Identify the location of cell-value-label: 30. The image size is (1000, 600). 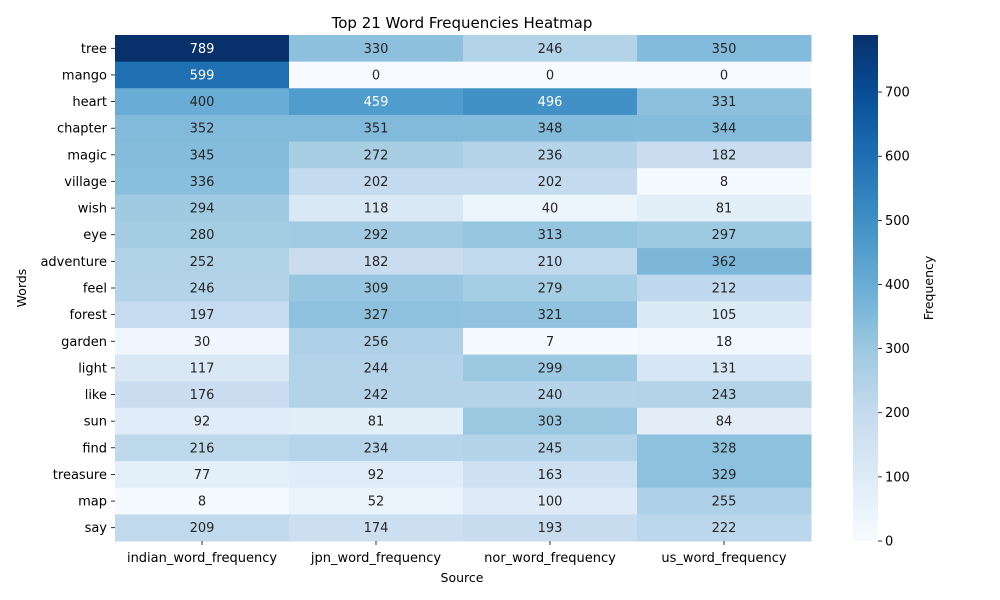
(202, 342).